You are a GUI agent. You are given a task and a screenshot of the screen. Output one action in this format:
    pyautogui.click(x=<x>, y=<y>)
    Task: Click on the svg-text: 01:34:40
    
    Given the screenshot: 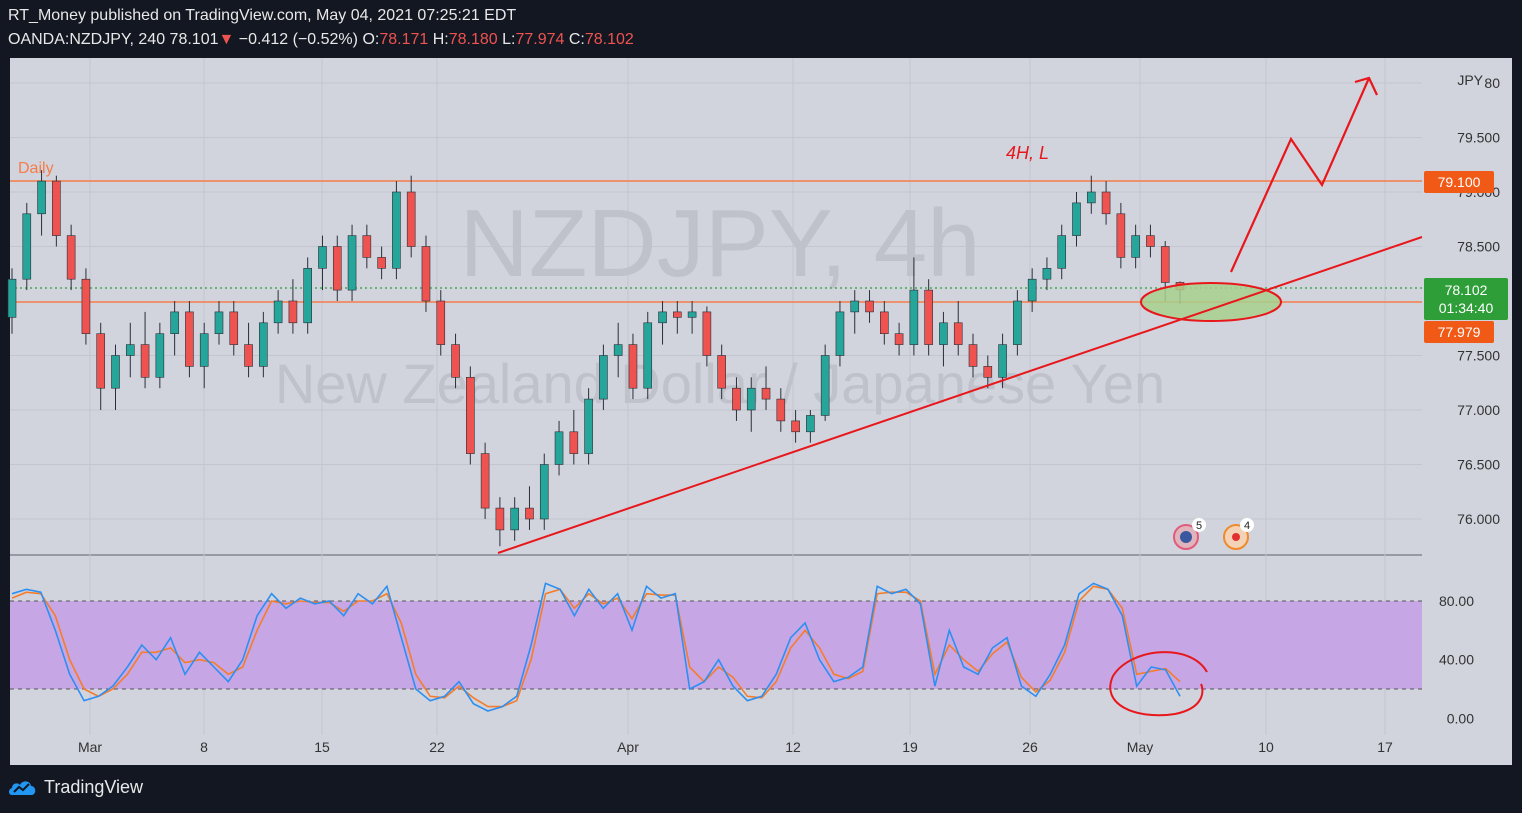 What is the action you would take?
    pyautogui.click(x=1466, y=308)
    